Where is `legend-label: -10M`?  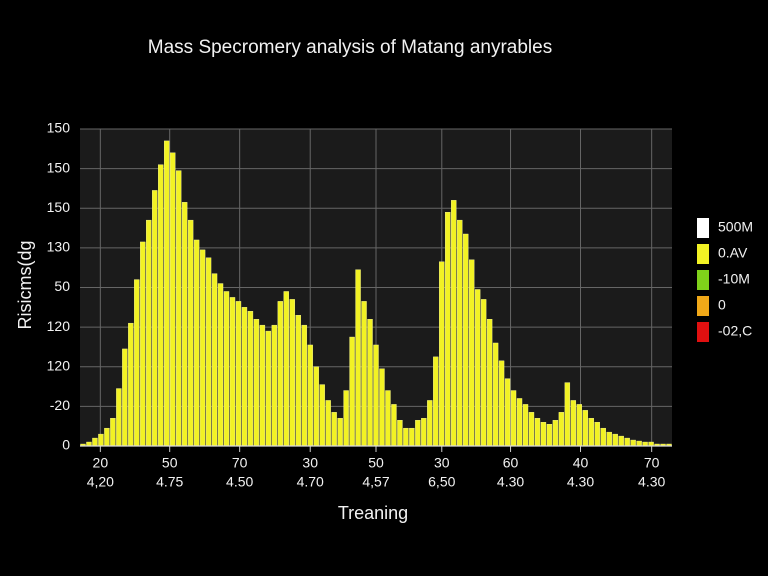
legend-label: -10M is located at coordinates (734, 279).